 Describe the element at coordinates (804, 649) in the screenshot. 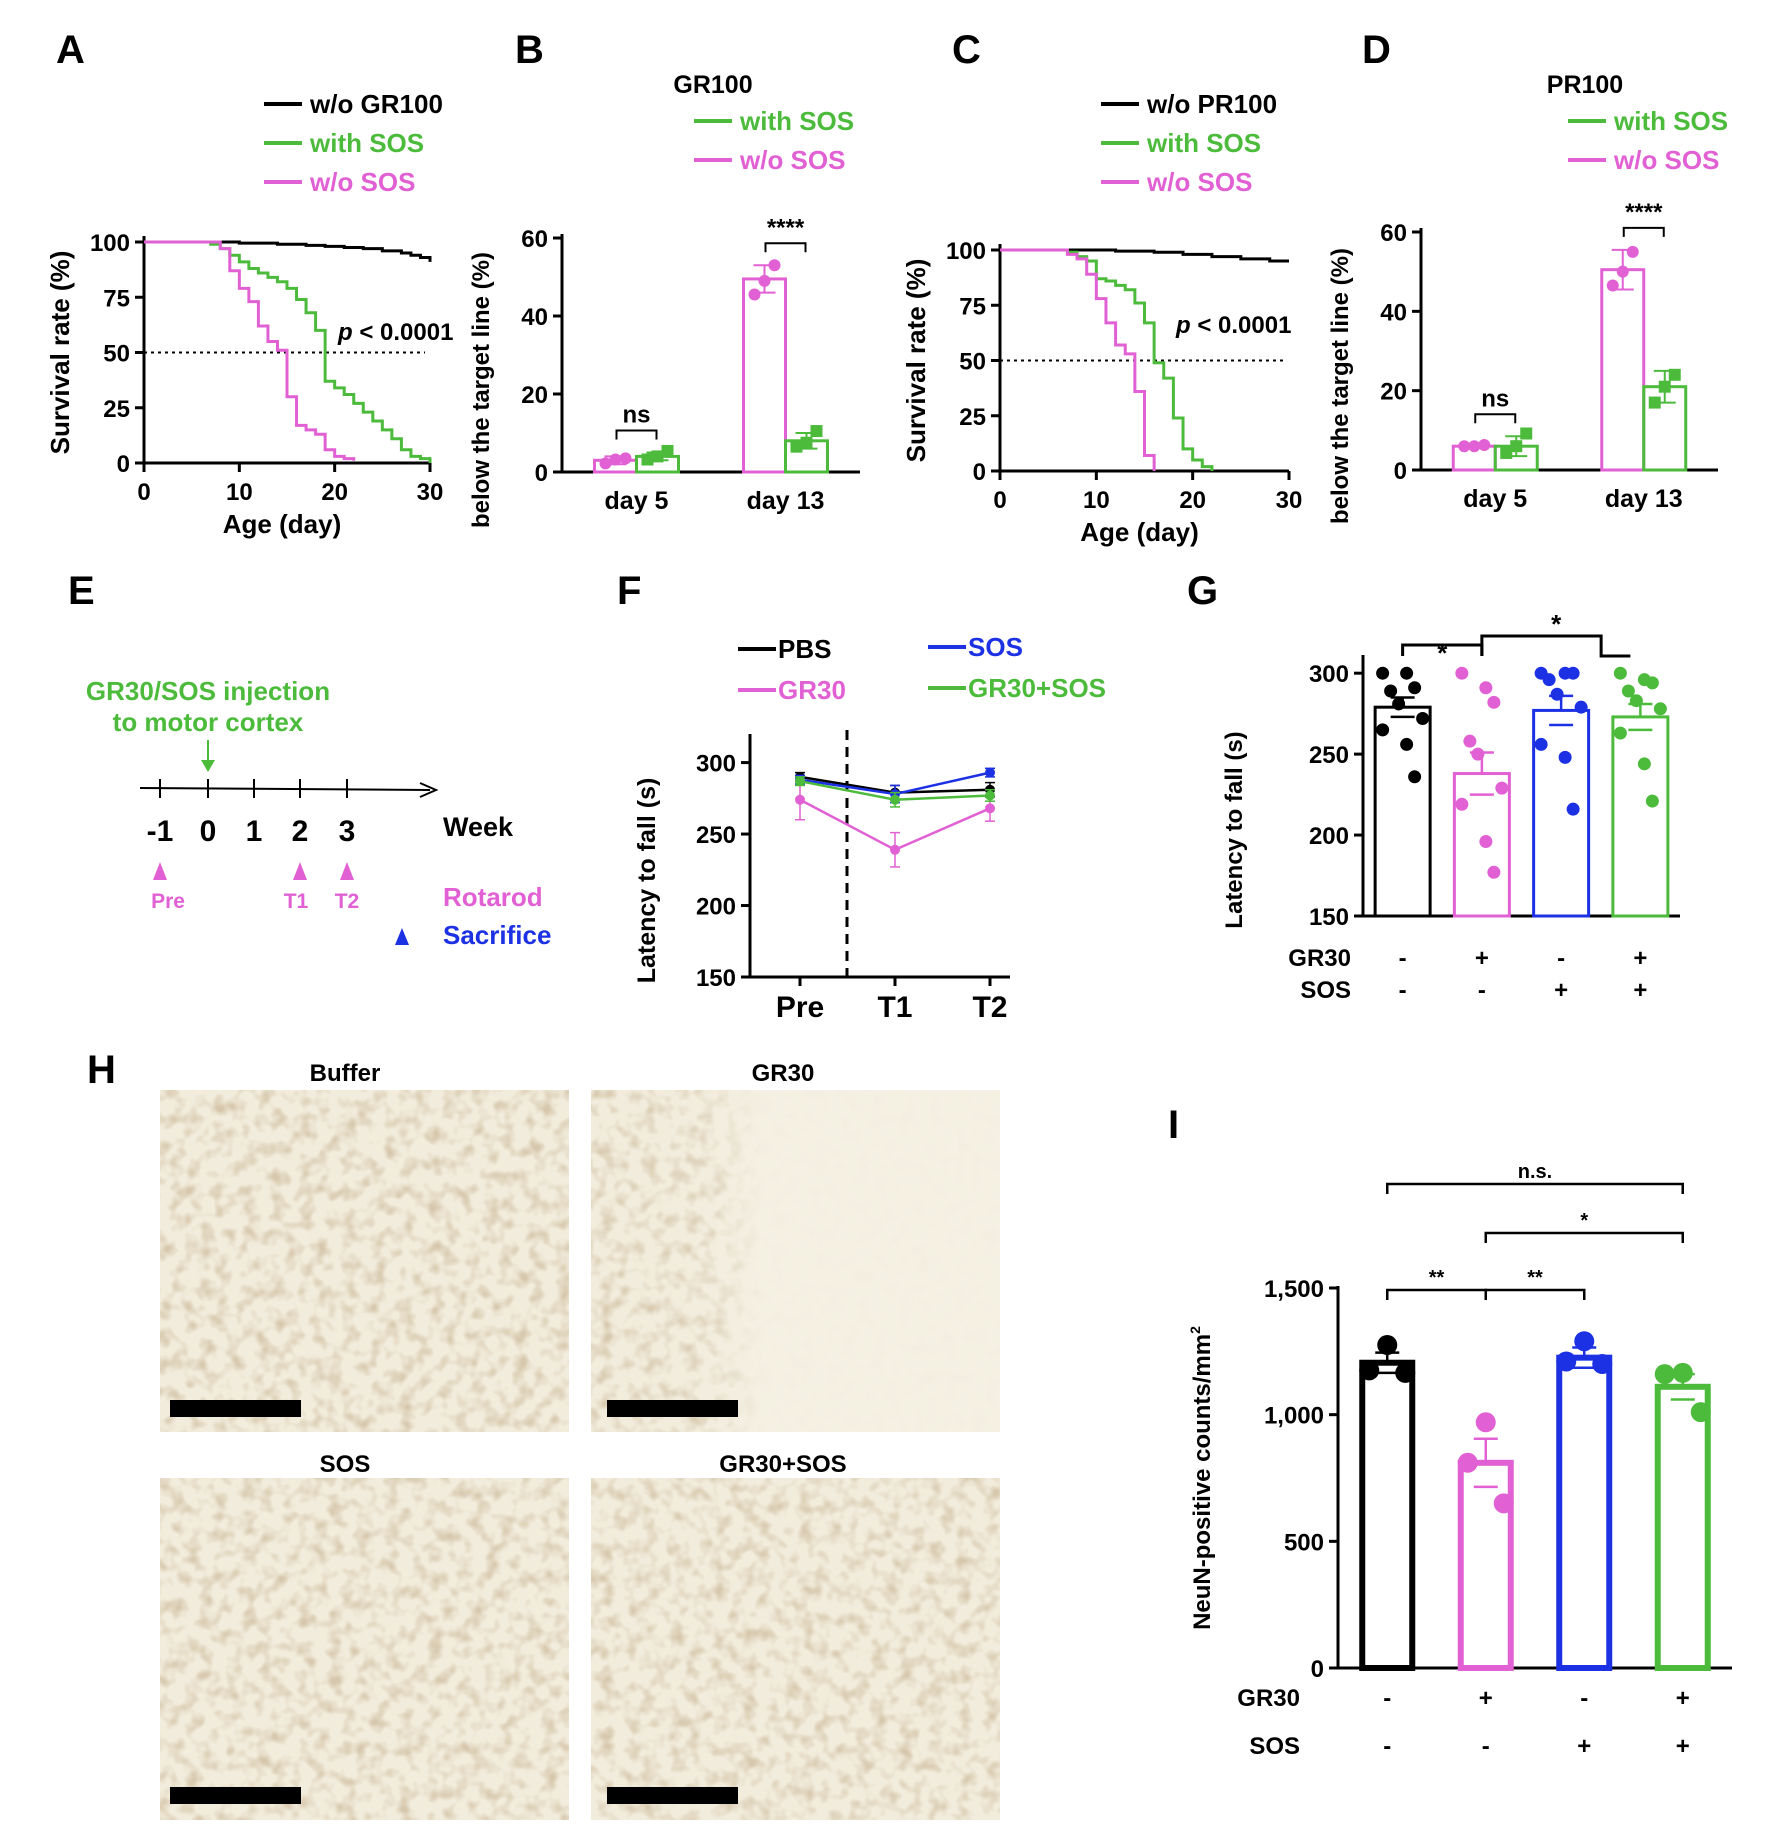

I see `legend-label: PBS` at that location.